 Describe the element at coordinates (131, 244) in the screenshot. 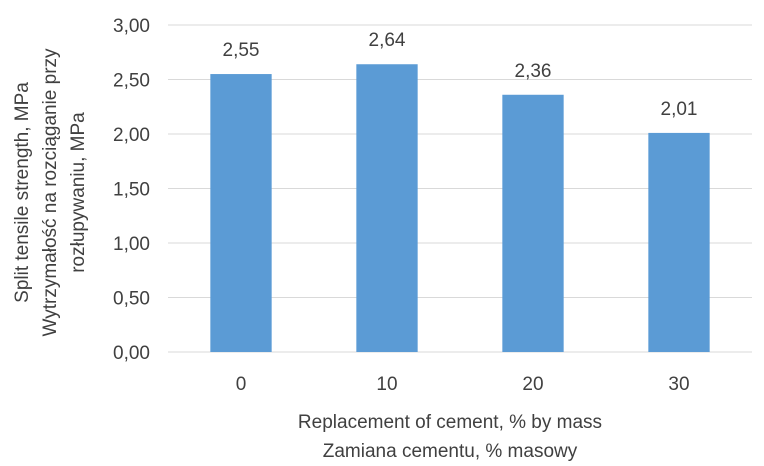

I see `y-tick-label: 1,00` at that location.